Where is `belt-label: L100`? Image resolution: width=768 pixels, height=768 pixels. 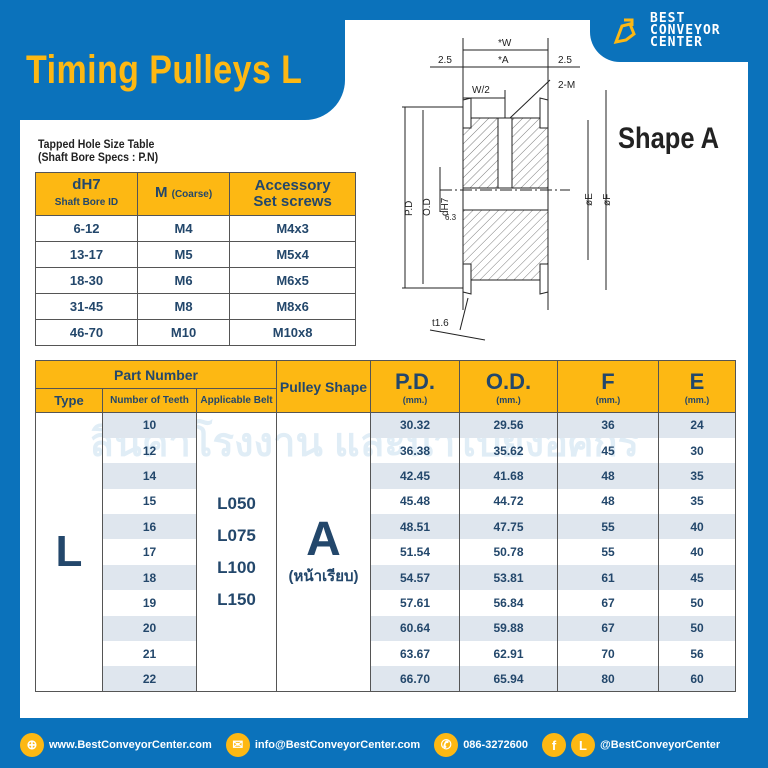 belt-label: L100 is located at coordinates (236, 568).